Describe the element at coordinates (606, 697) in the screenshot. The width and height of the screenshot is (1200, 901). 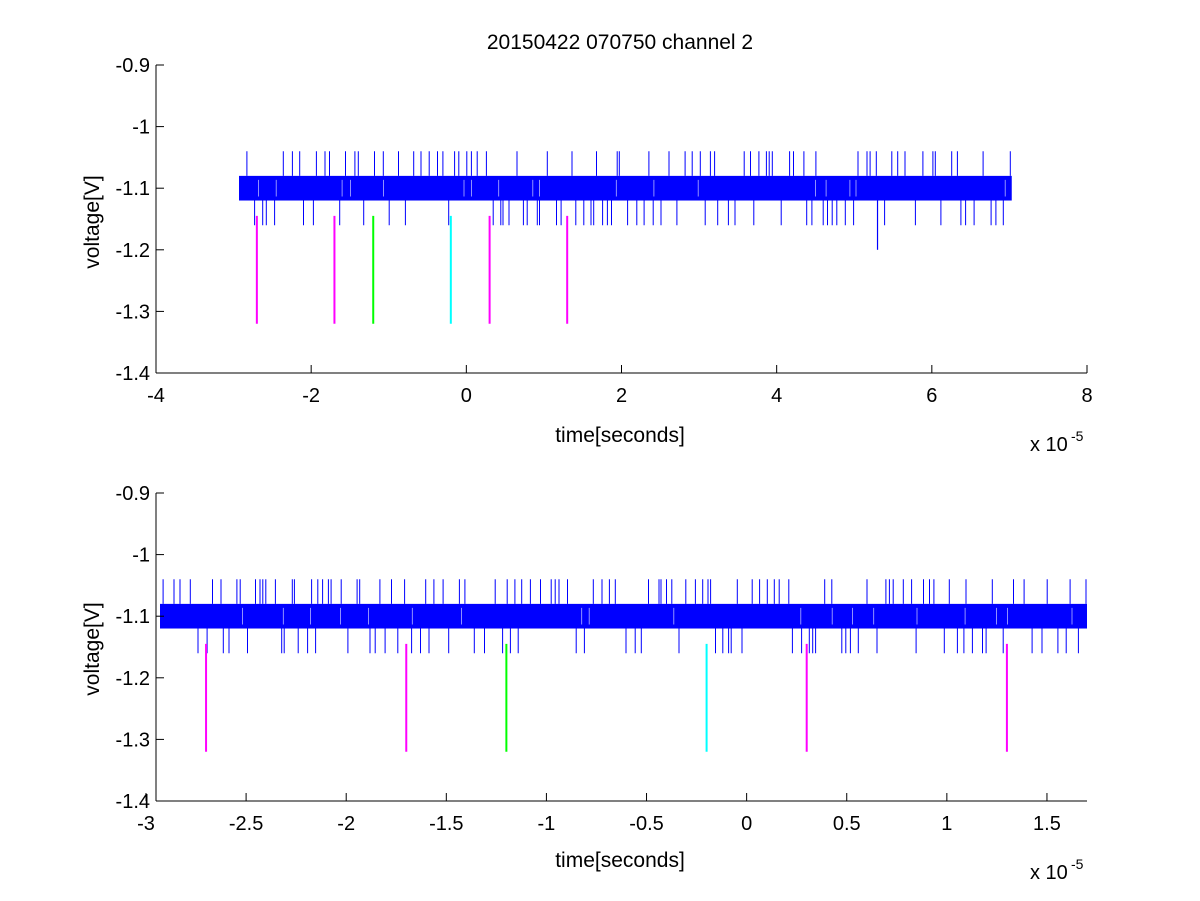
I see `bottom-marker-layer` at that location.